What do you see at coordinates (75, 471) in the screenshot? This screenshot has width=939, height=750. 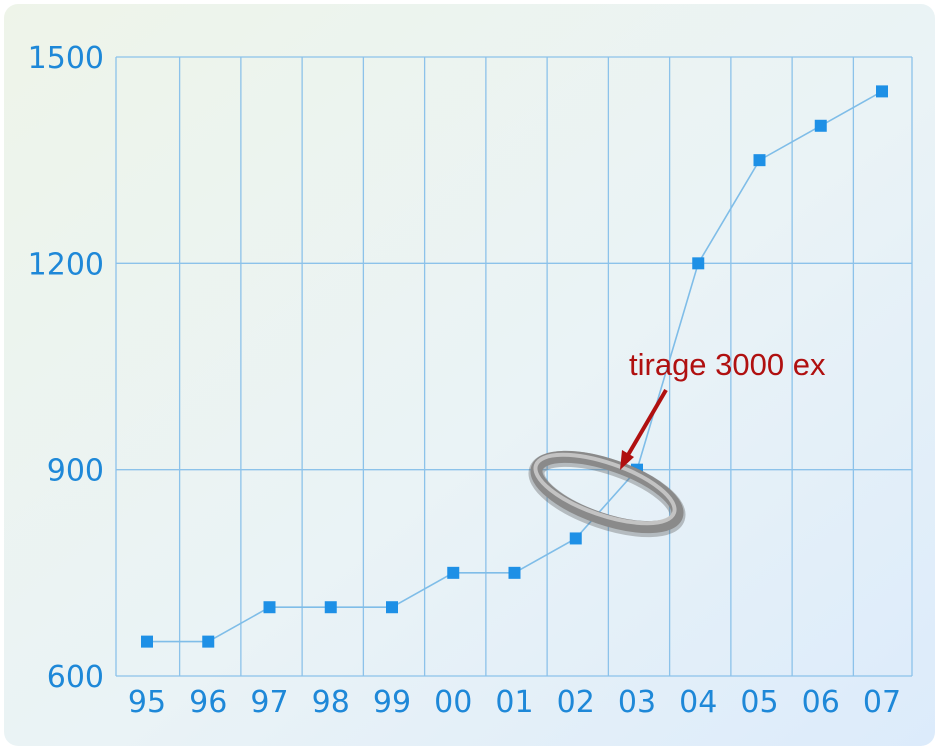 I see `y-tick-label: 900` at bounding box center [75, 471].